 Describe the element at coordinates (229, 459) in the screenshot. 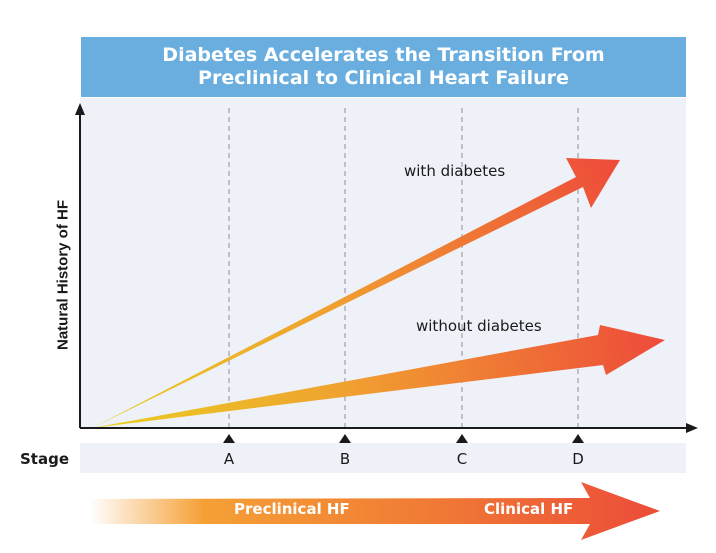

I see `stage-a-label: A` at that location.